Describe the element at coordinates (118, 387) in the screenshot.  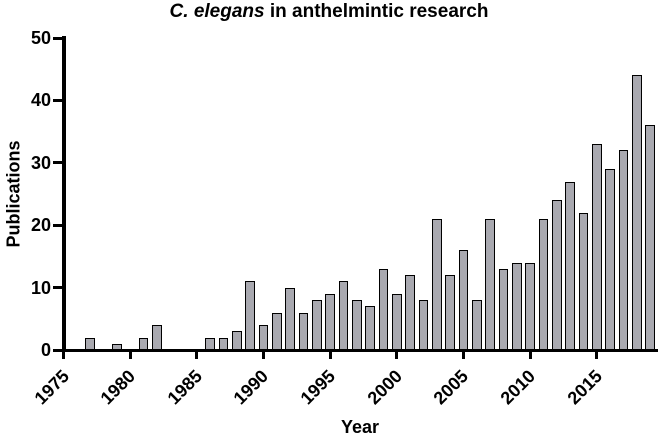
I see `x-tick-label: 1980` at that location.